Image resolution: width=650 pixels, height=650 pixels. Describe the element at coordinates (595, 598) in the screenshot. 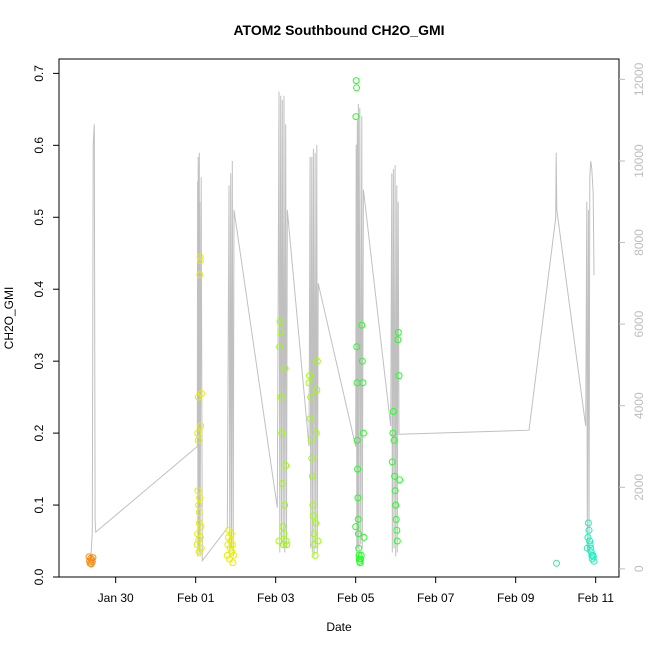

I see `x-tick-label: Feb 11` at that location.